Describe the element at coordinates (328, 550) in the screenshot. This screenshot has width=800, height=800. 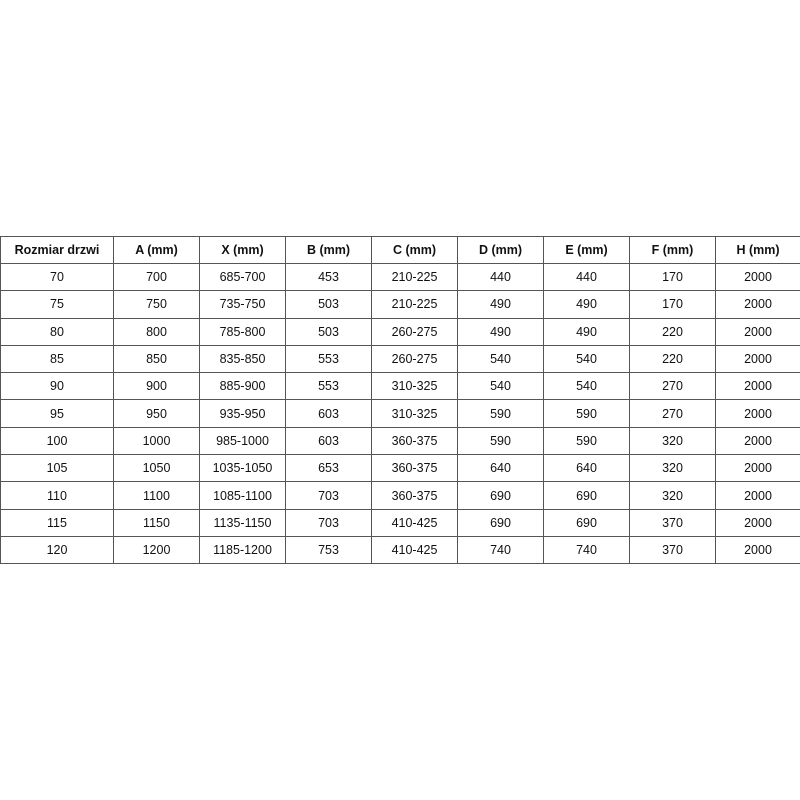
I see `table-cell: 753` at that location.